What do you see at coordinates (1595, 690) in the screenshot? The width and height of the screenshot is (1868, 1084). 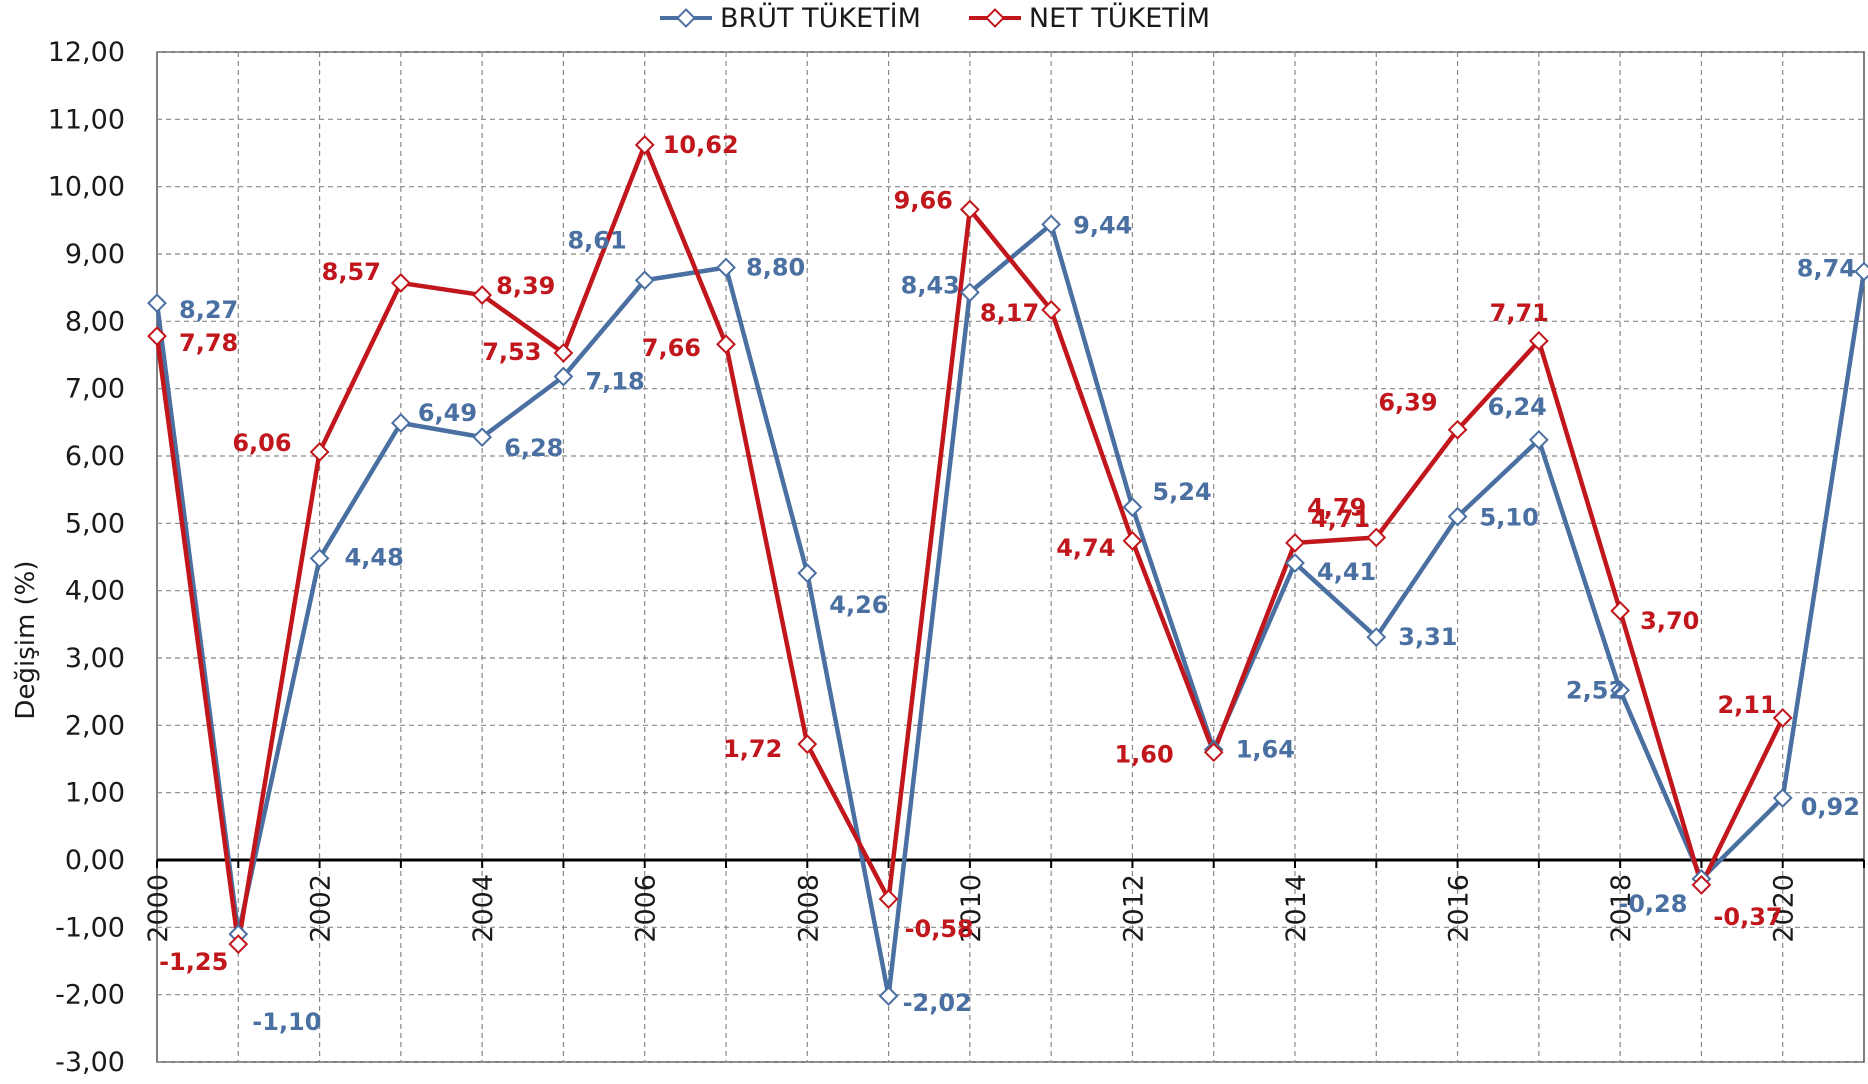 I see `data-label-brut: 2,52` at bounding box center [1595, 690].